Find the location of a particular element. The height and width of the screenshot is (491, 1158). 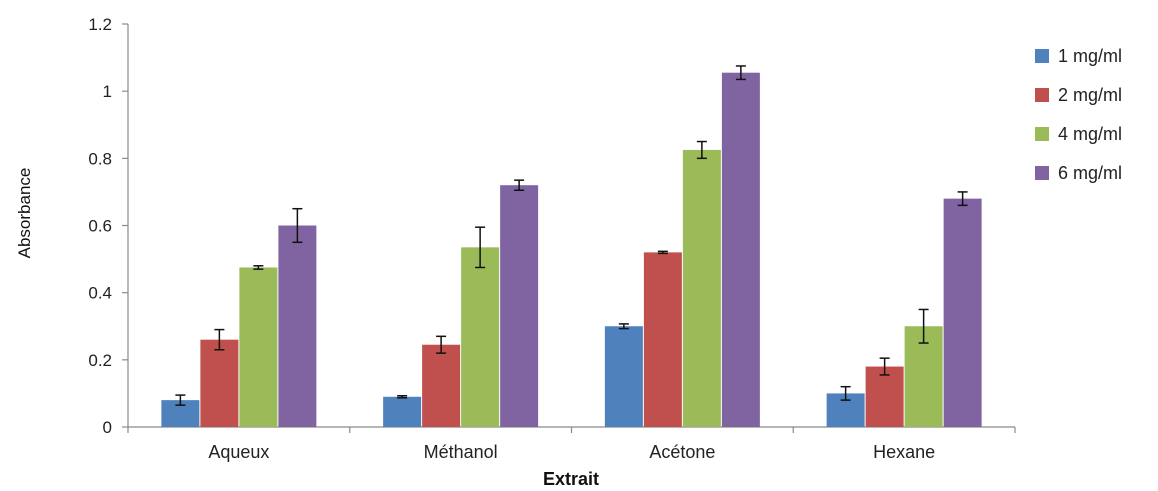

y-tick-label: 0.2 is located at coordinates (100, 360).